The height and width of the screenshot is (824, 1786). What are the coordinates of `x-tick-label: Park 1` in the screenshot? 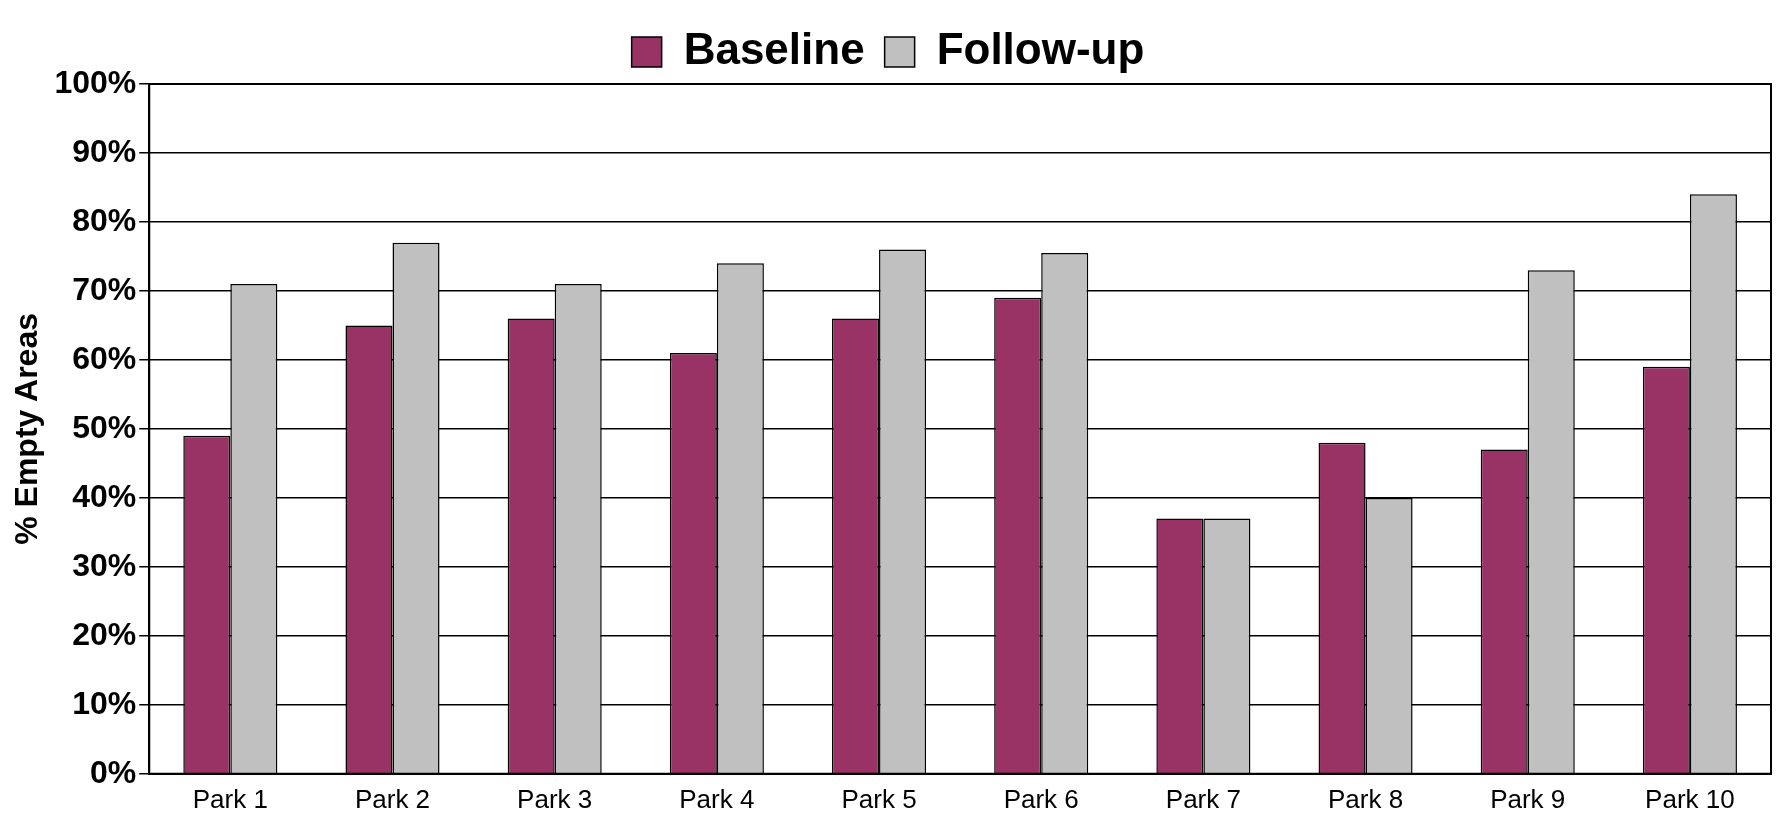 It's located at (230, 798).